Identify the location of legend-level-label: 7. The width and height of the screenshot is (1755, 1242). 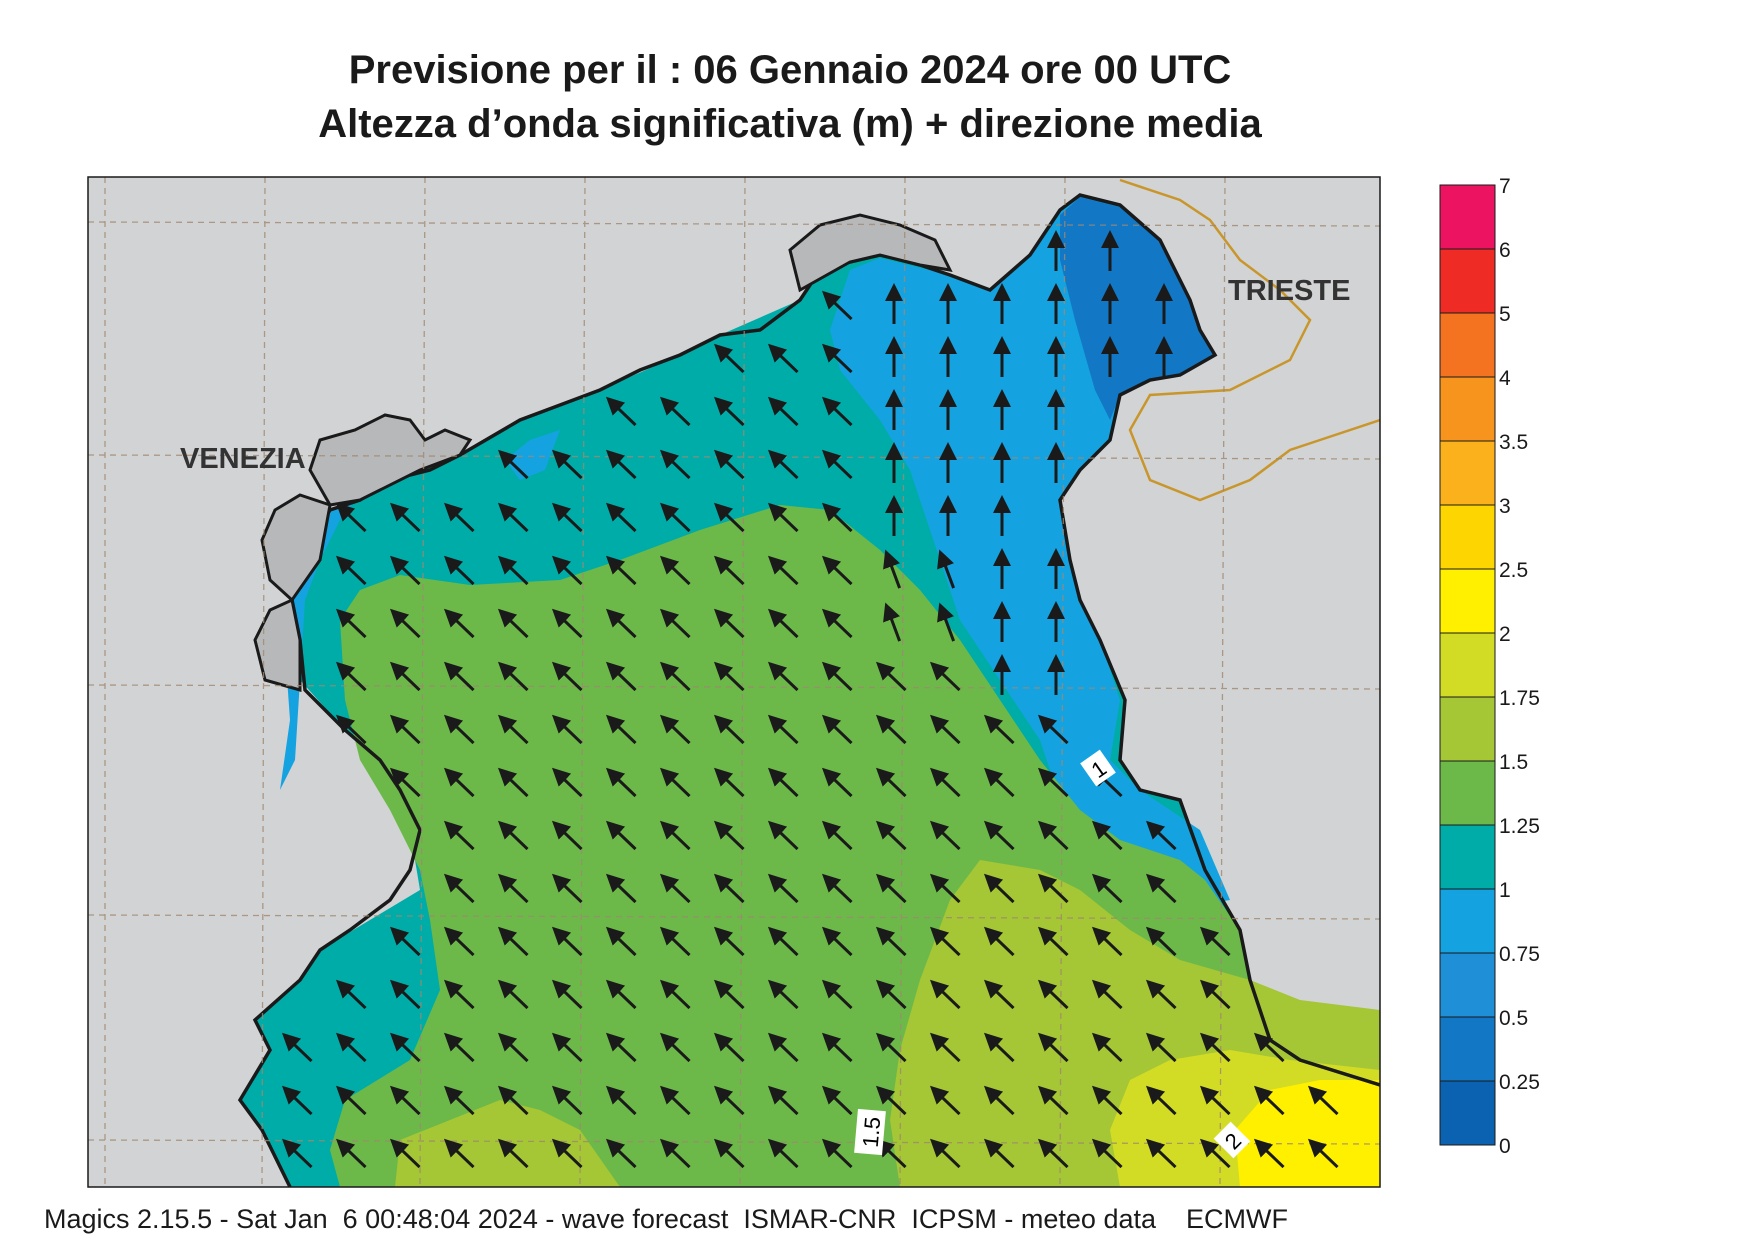
(1505, 186).